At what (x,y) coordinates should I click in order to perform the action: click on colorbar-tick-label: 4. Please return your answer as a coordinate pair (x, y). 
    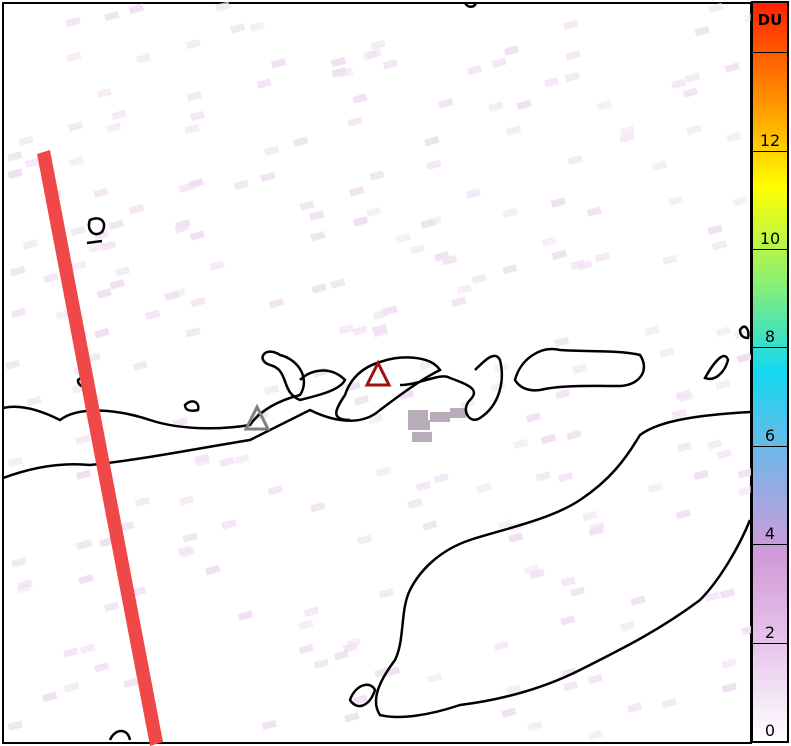
    Looking at the image, I should click on (770, 534).